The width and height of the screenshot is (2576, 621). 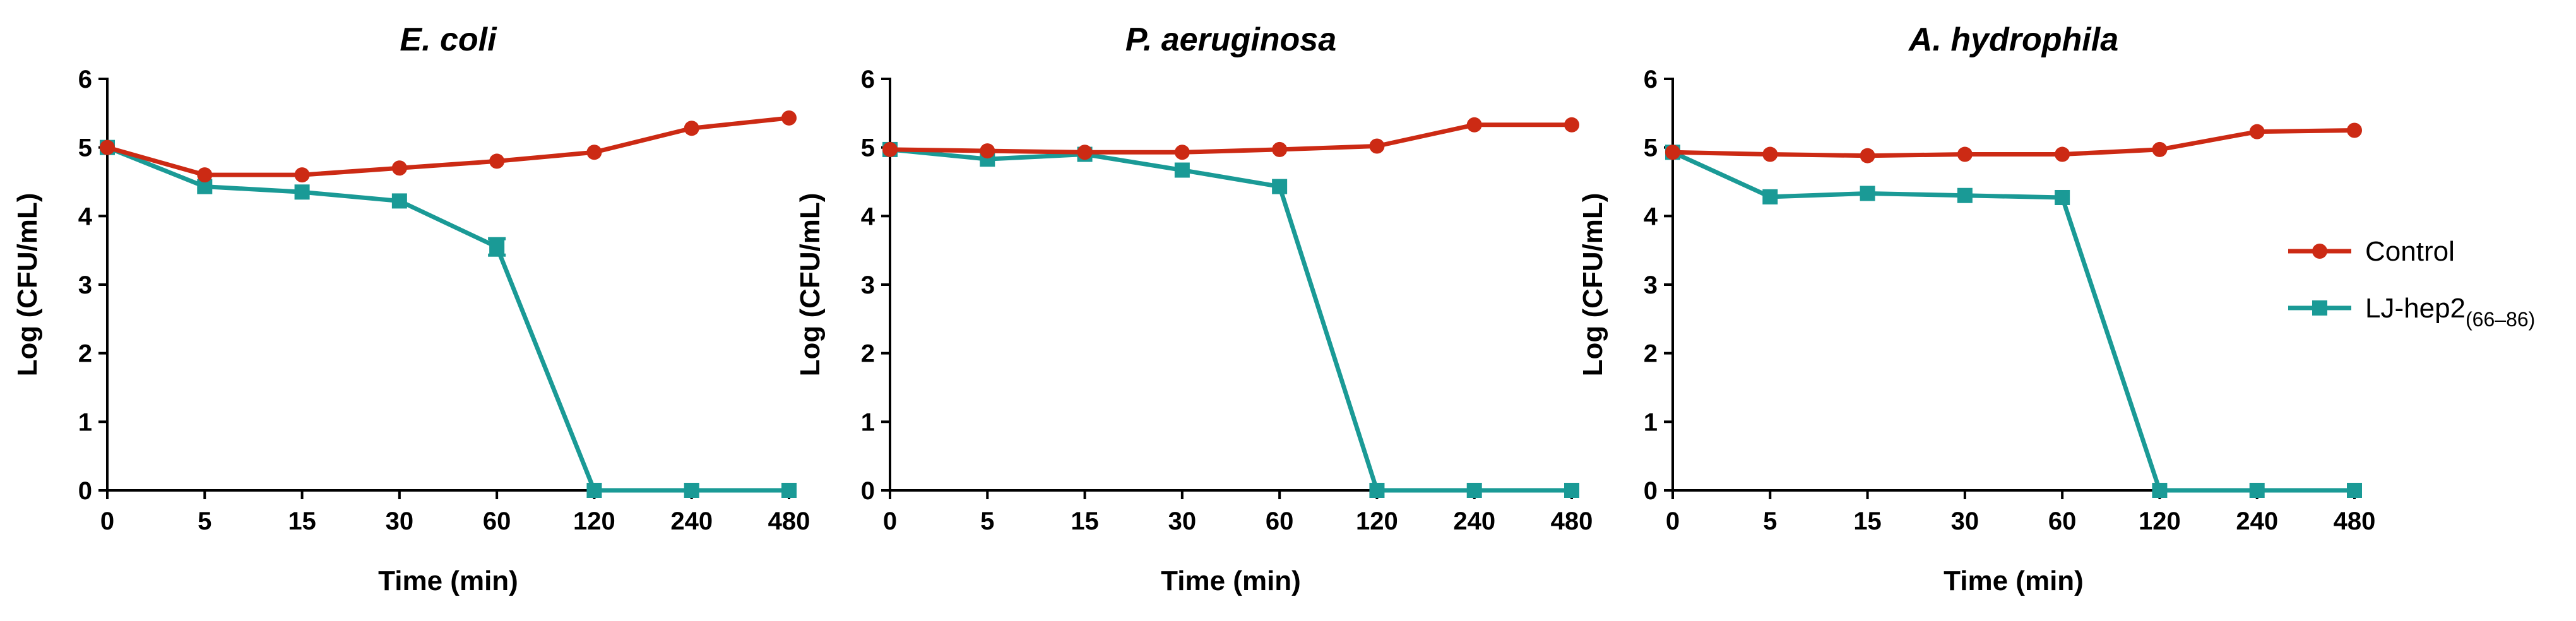 I want to click on legend-label: LJ-hep2(66–86), so click(x=2450, y=312).